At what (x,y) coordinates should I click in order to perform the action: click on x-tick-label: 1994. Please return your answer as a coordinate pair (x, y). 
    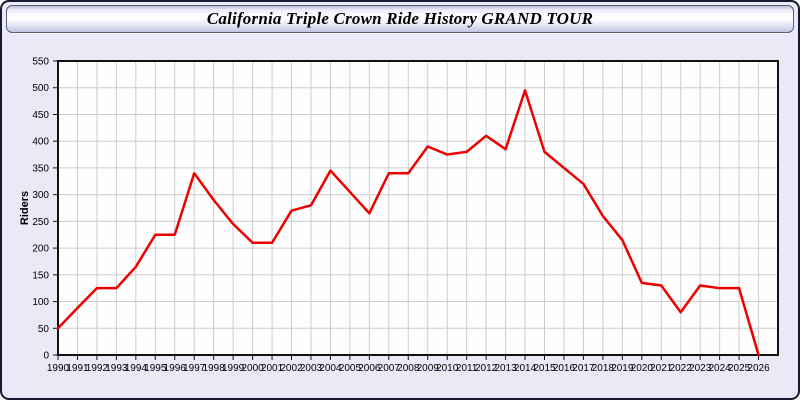
    Looking at the image, I should click on (136, 368).